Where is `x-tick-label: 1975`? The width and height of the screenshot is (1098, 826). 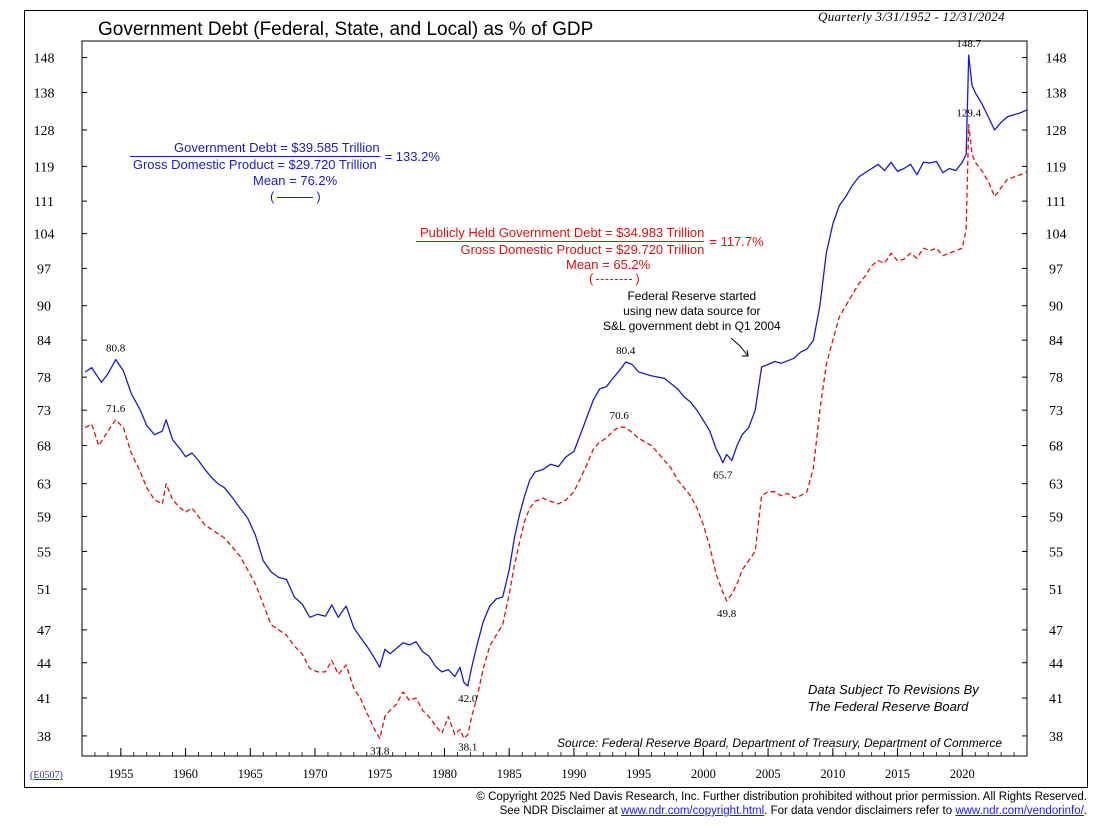
x-tick-label: 1975 is located at coordinates (379, 774).